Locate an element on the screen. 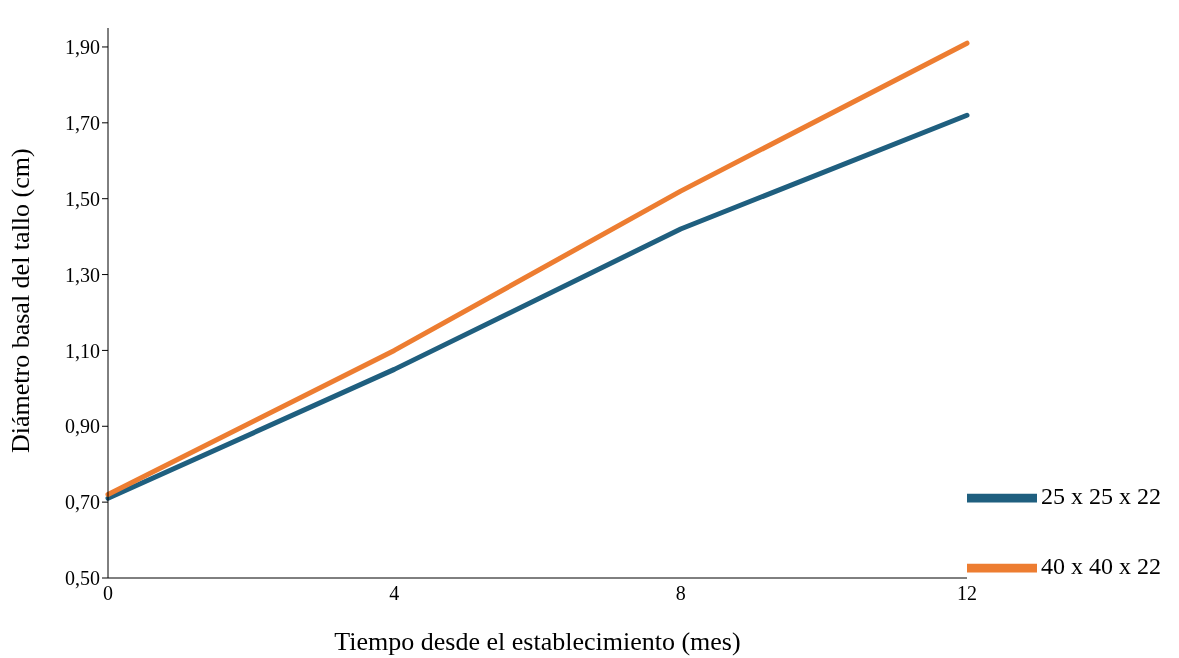  y-tick-label: 0,50 is located at coordinates (82, 578).